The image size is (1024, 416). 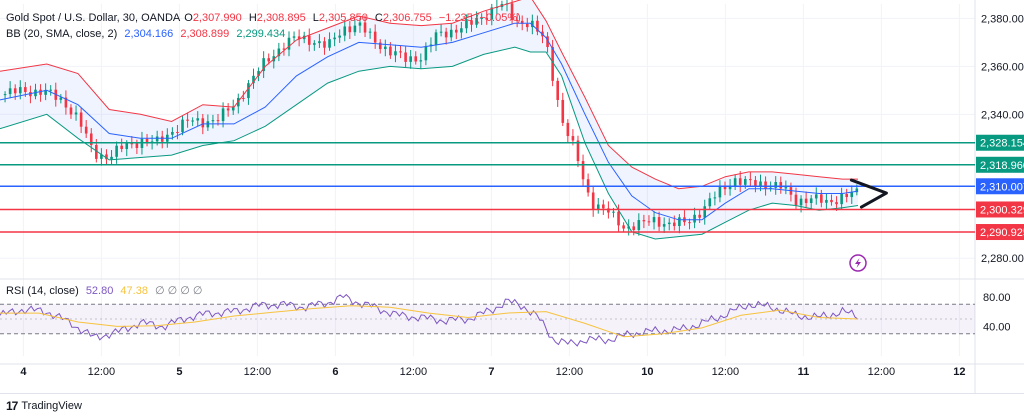 What do you see at coordinates (491, 372) in the screenshot?
I see `time-tick-label: 7` at bounding box center [491, 372].